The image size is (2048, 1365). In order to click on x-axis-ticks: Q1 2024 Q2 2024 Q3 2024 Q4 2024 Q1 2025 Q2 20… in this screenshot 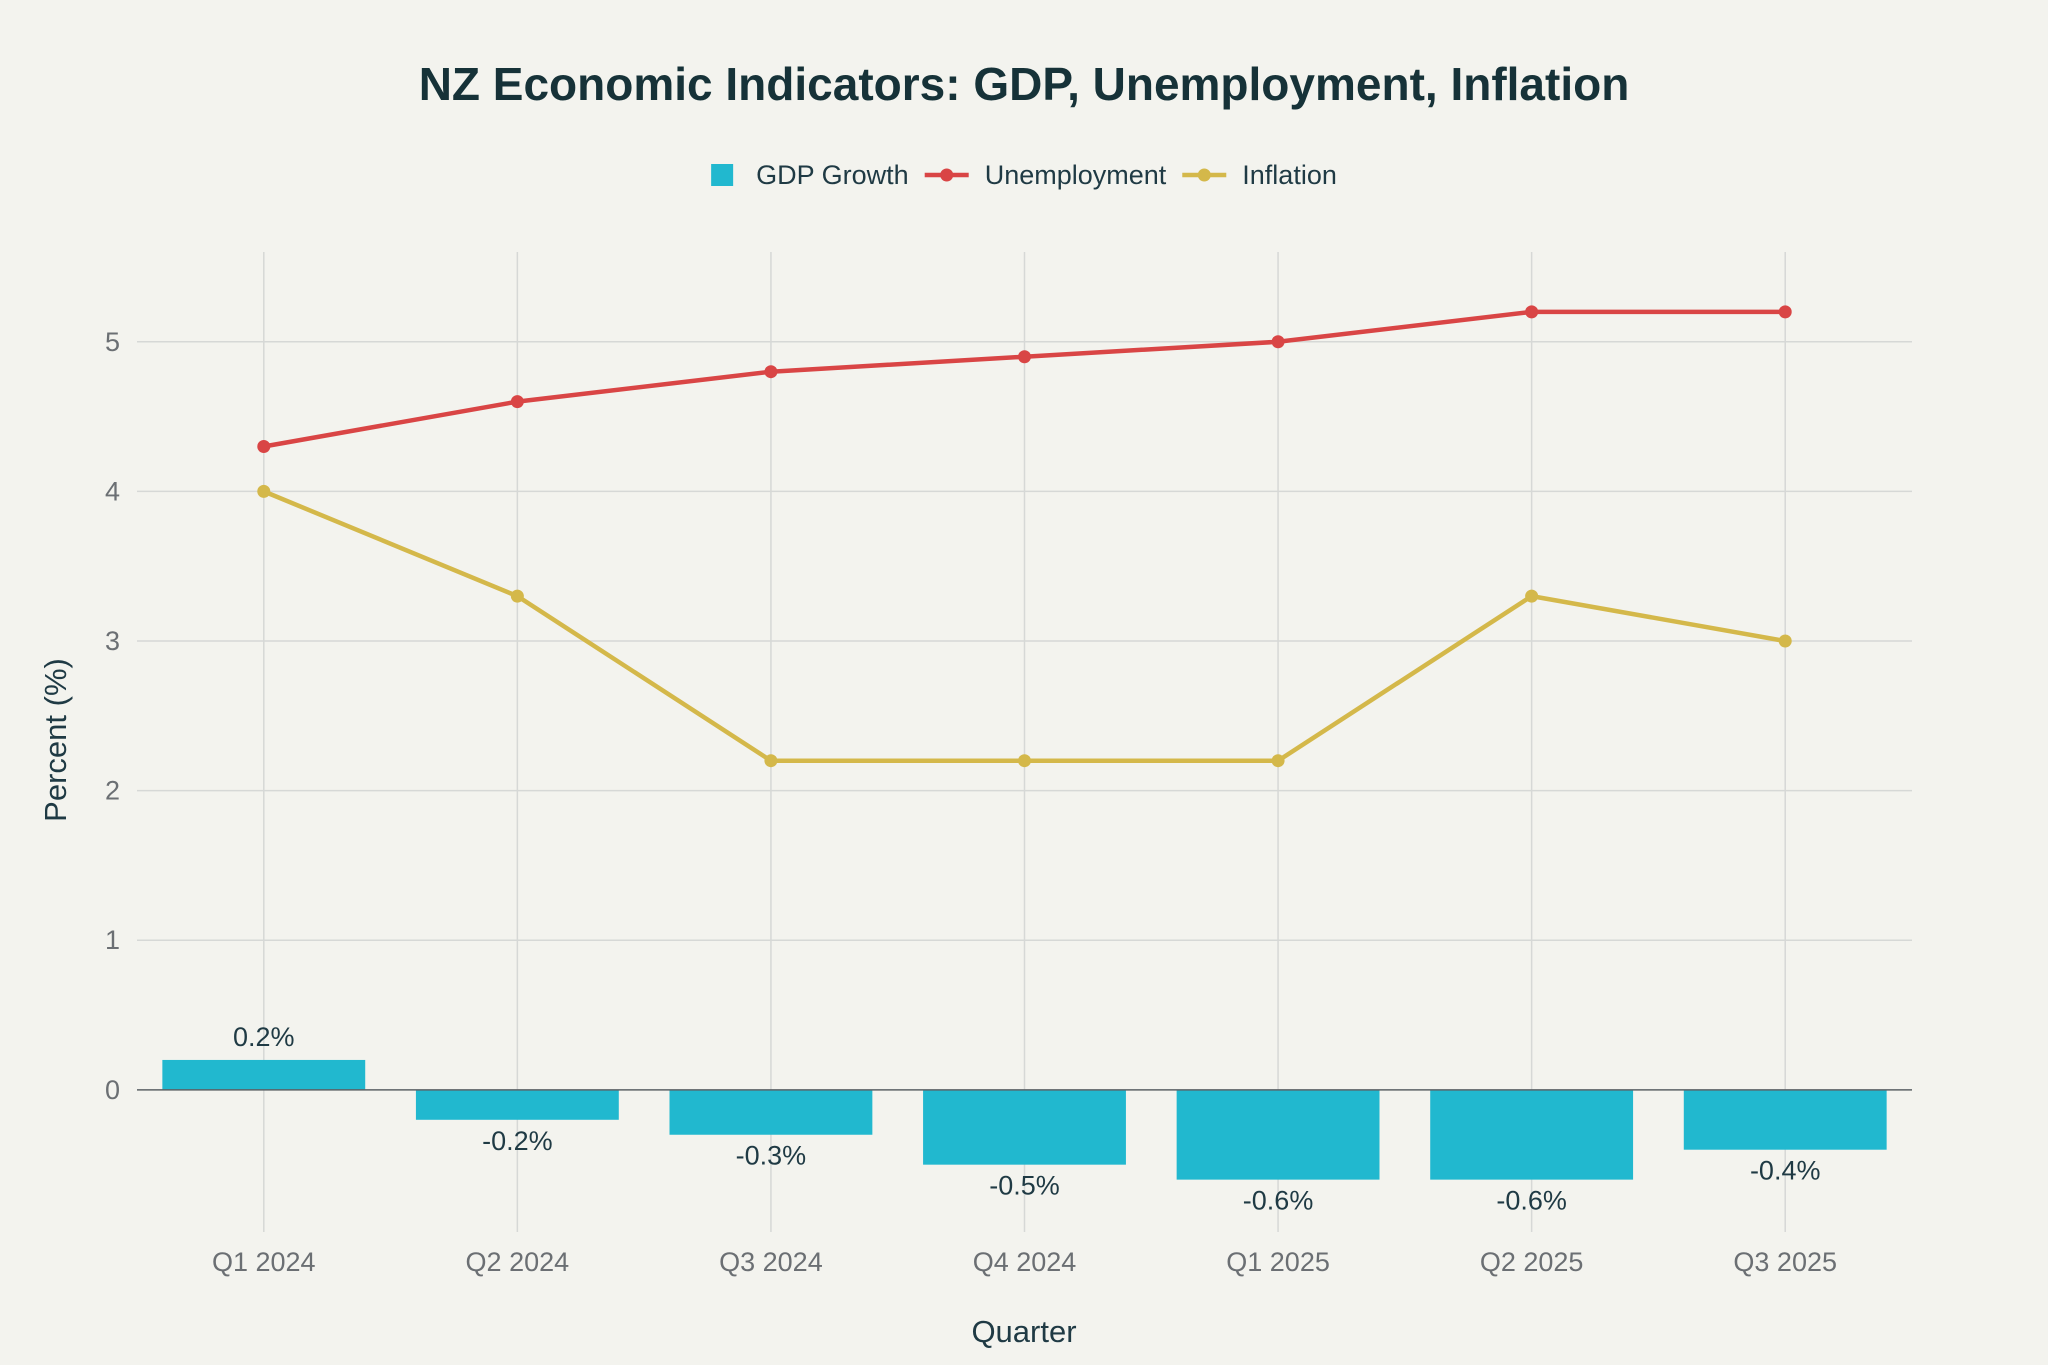, I will do `click(1024, 1262)`.